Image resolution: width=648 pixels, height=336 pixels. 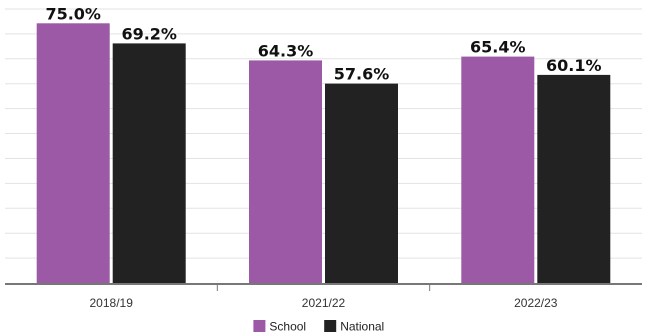 What do you see at coordinates (73, 13) in the screenshot?
I see `data-label-school-1: 75.0%` at bounding box center [73, 13].